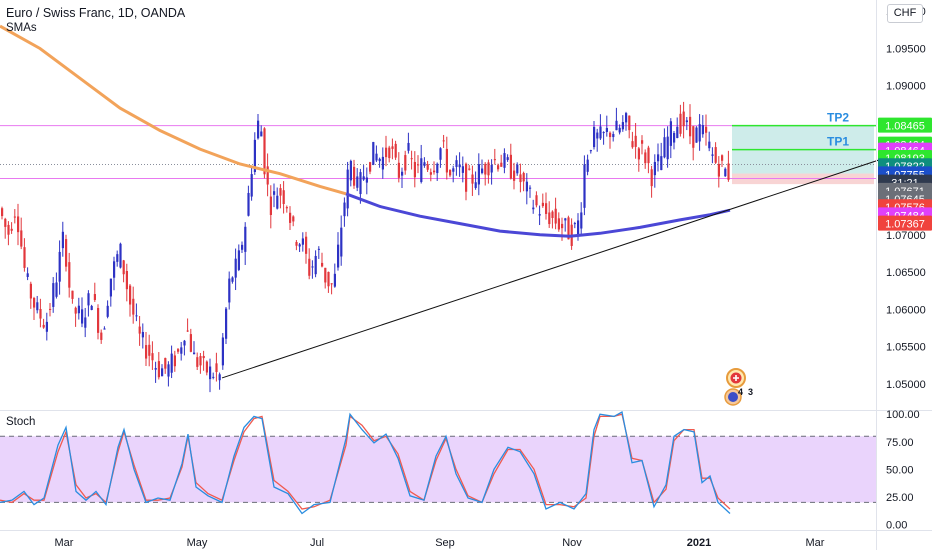 This screenshot has height=550, width=932. Describe the element at coordinates (905, 223) in the screenshot. I see `price-label-box` at that location.